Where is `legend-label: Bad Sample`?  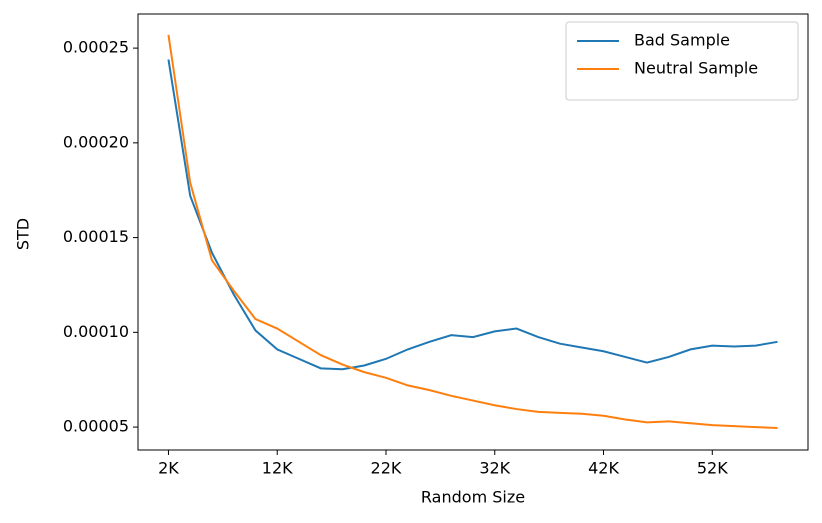 legend-label: Bad Sample is located at coordinates (682, 40).